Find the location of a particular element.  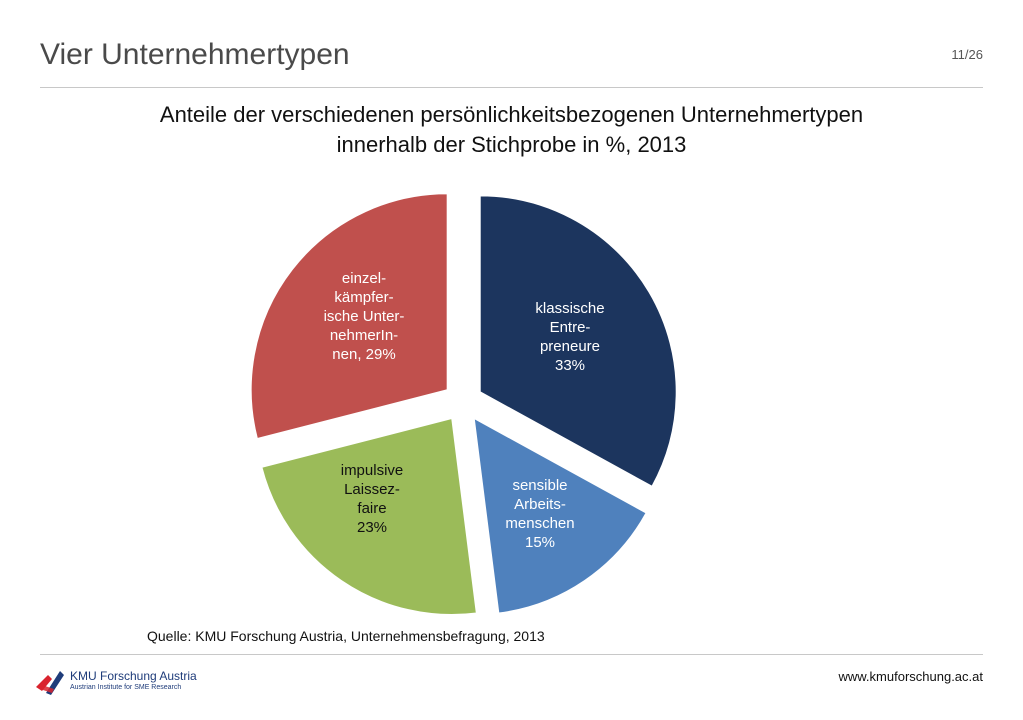

slice-label: menschen is located at coordinates (539, 523).